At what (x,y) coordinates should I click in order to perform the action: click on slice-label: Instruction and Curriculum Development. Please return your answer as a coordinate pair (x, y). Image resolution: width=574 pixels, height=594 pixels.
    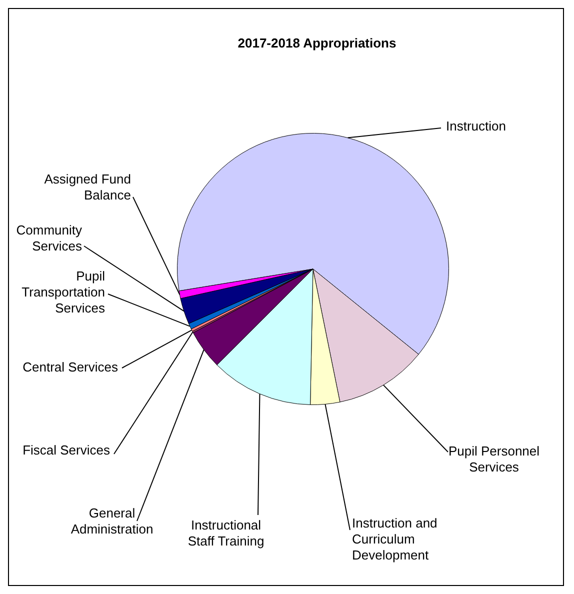
    Looking at the image, I should click on (395, 539).